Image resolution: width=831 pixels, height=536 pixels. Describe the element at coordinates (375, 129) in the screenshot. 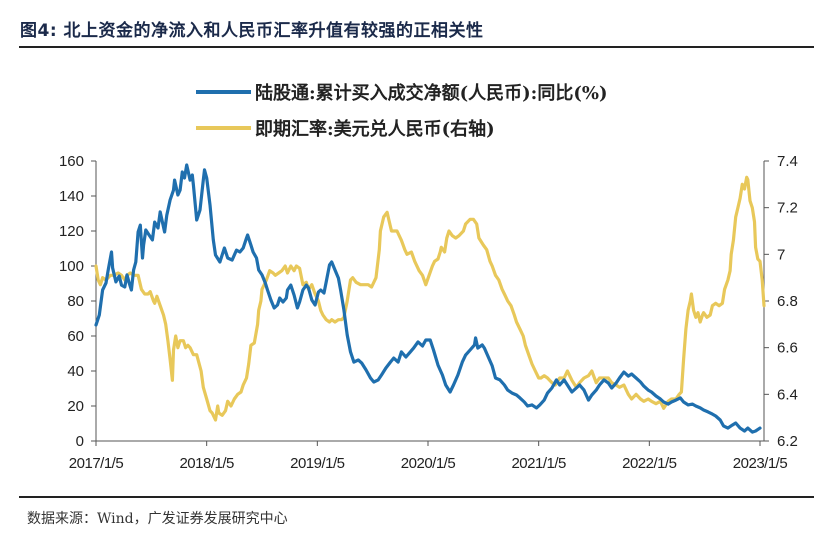

I see `legend-label-fx: 即期汇率:美元兑人民币(右轴)` at that location.